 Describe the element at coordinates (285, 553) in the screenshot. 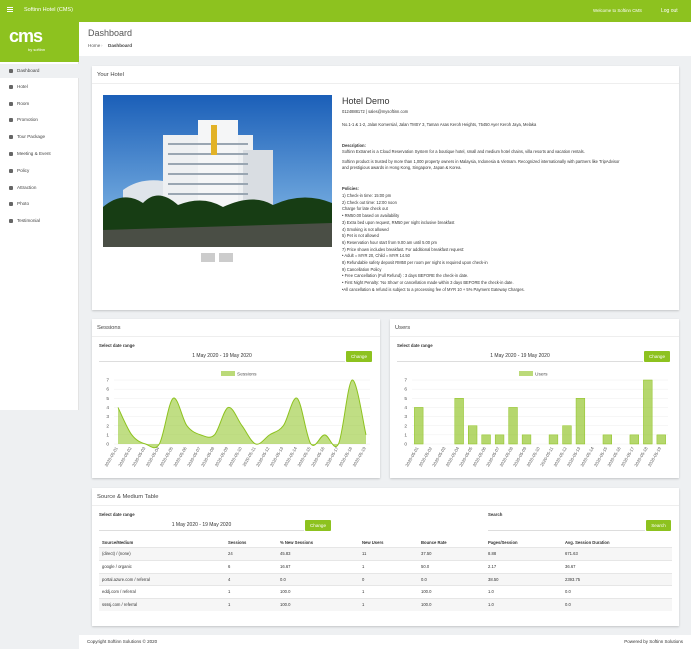

I see `table-cell: 45.83` at that location.